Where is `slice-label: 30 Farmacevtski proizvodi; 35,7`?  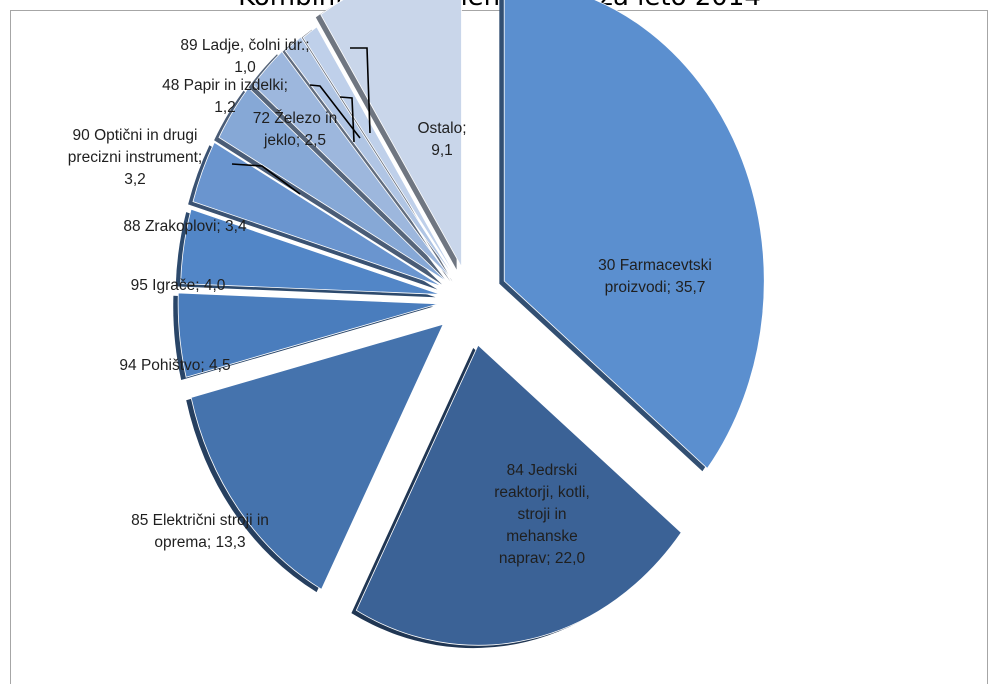
slice-label: 30 Farmacevtski proizvodi; 35,7 is located at coordinates (655, 276).